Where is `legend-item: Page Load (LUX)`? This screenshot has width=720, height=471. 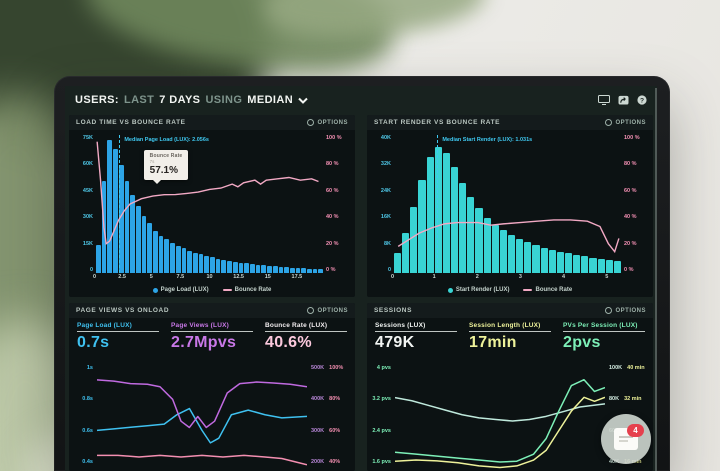
legend-item: Page Load (LUX) is located at coordinates (180, 290).